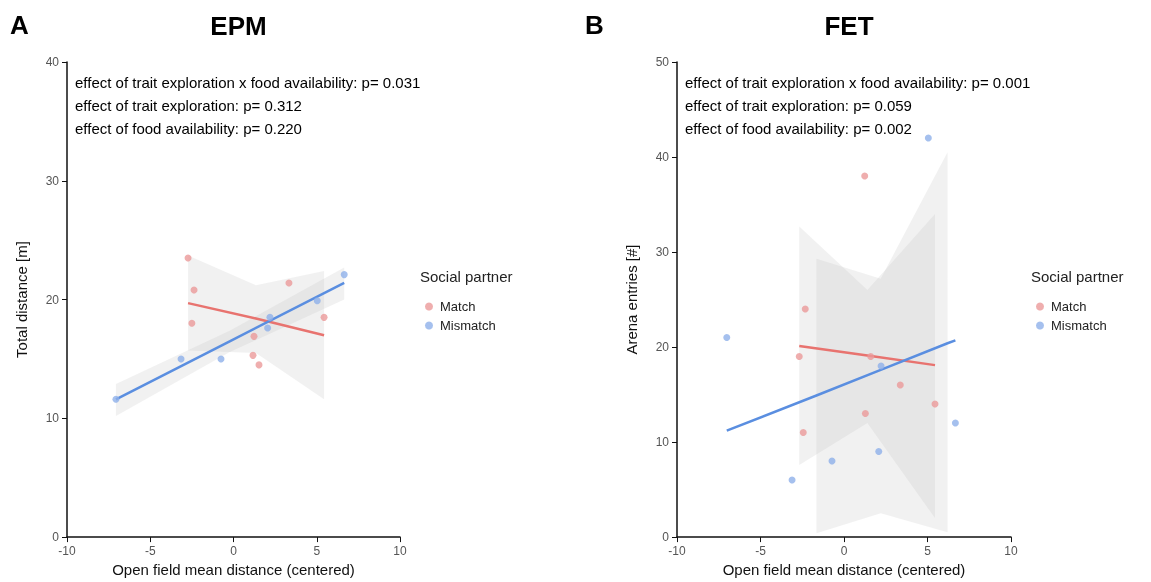 The height and width of the screenshot is (582, 1151). I want to click on text: A, so click(19, 25).